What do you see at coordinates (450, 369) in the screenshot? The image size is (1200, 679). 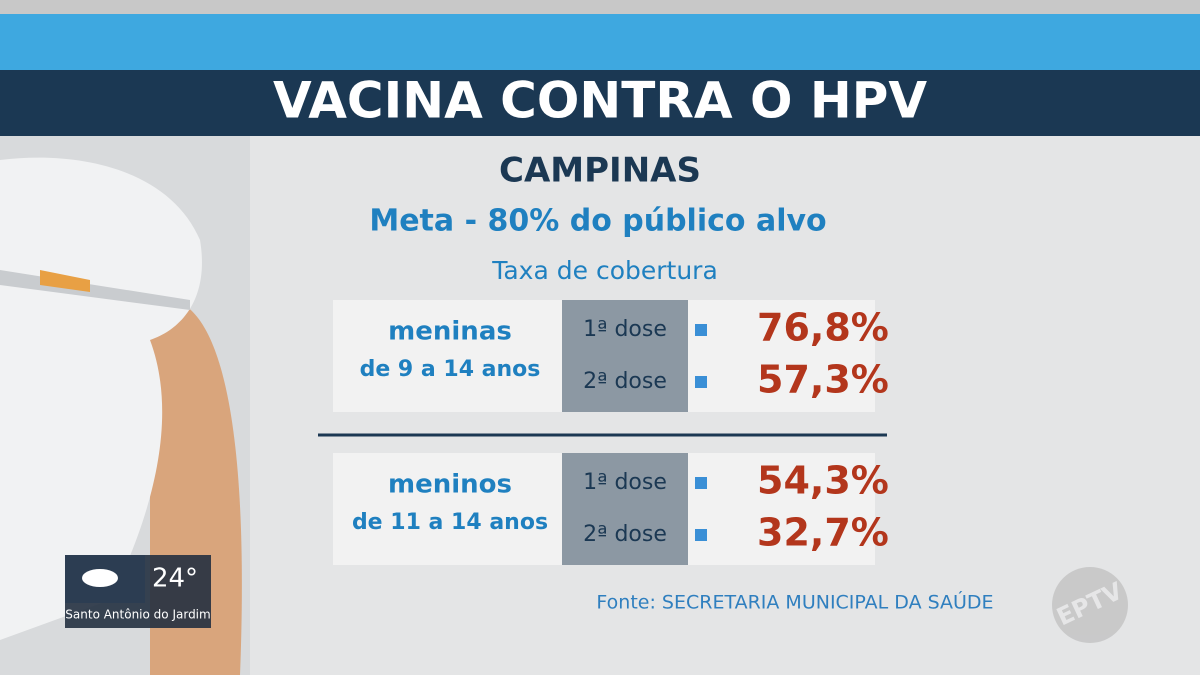 I see `group-age: de 9 a 14 anos` at bounding box center [450, 369].